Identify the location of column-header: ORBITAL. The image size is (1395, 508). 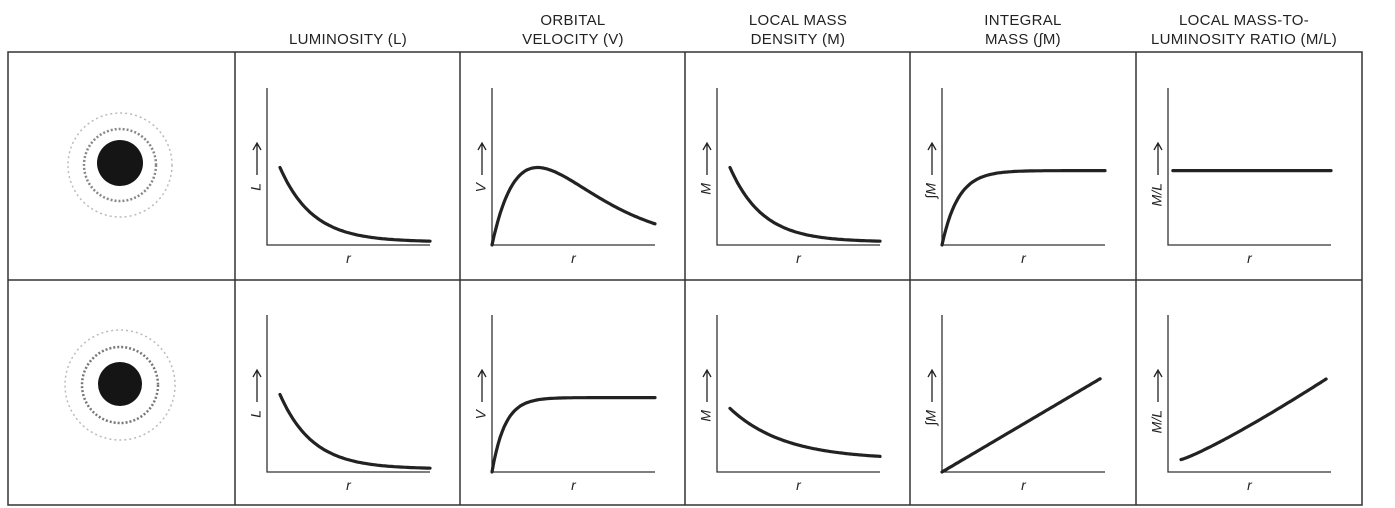
(572, 20).